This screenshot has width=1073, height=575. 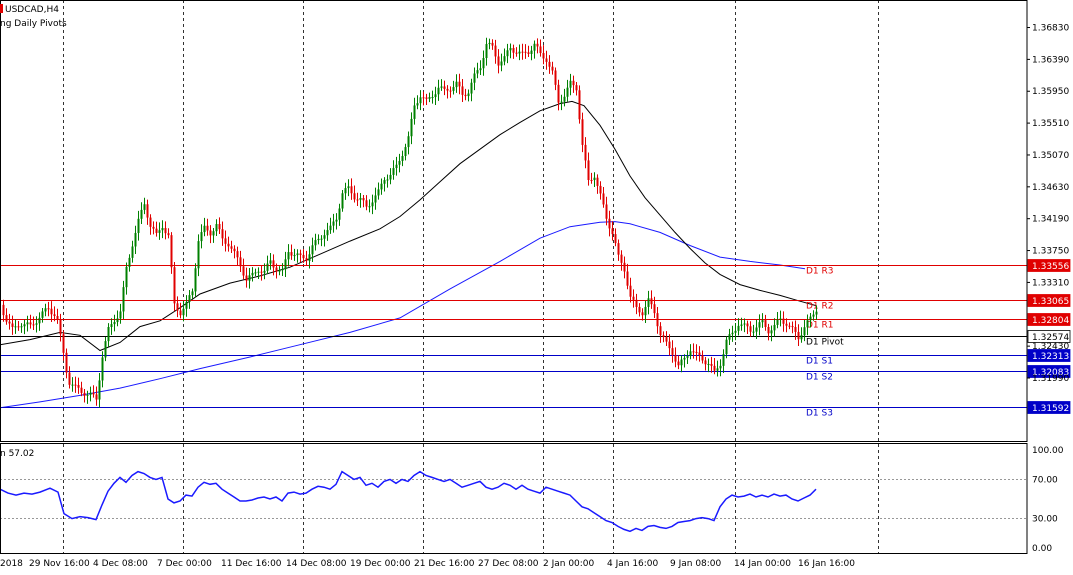 What do you see at coordinates (820, 307) in the screenshot?
I see `pivot-label: D1 R2` at bounding box center [820, 307].